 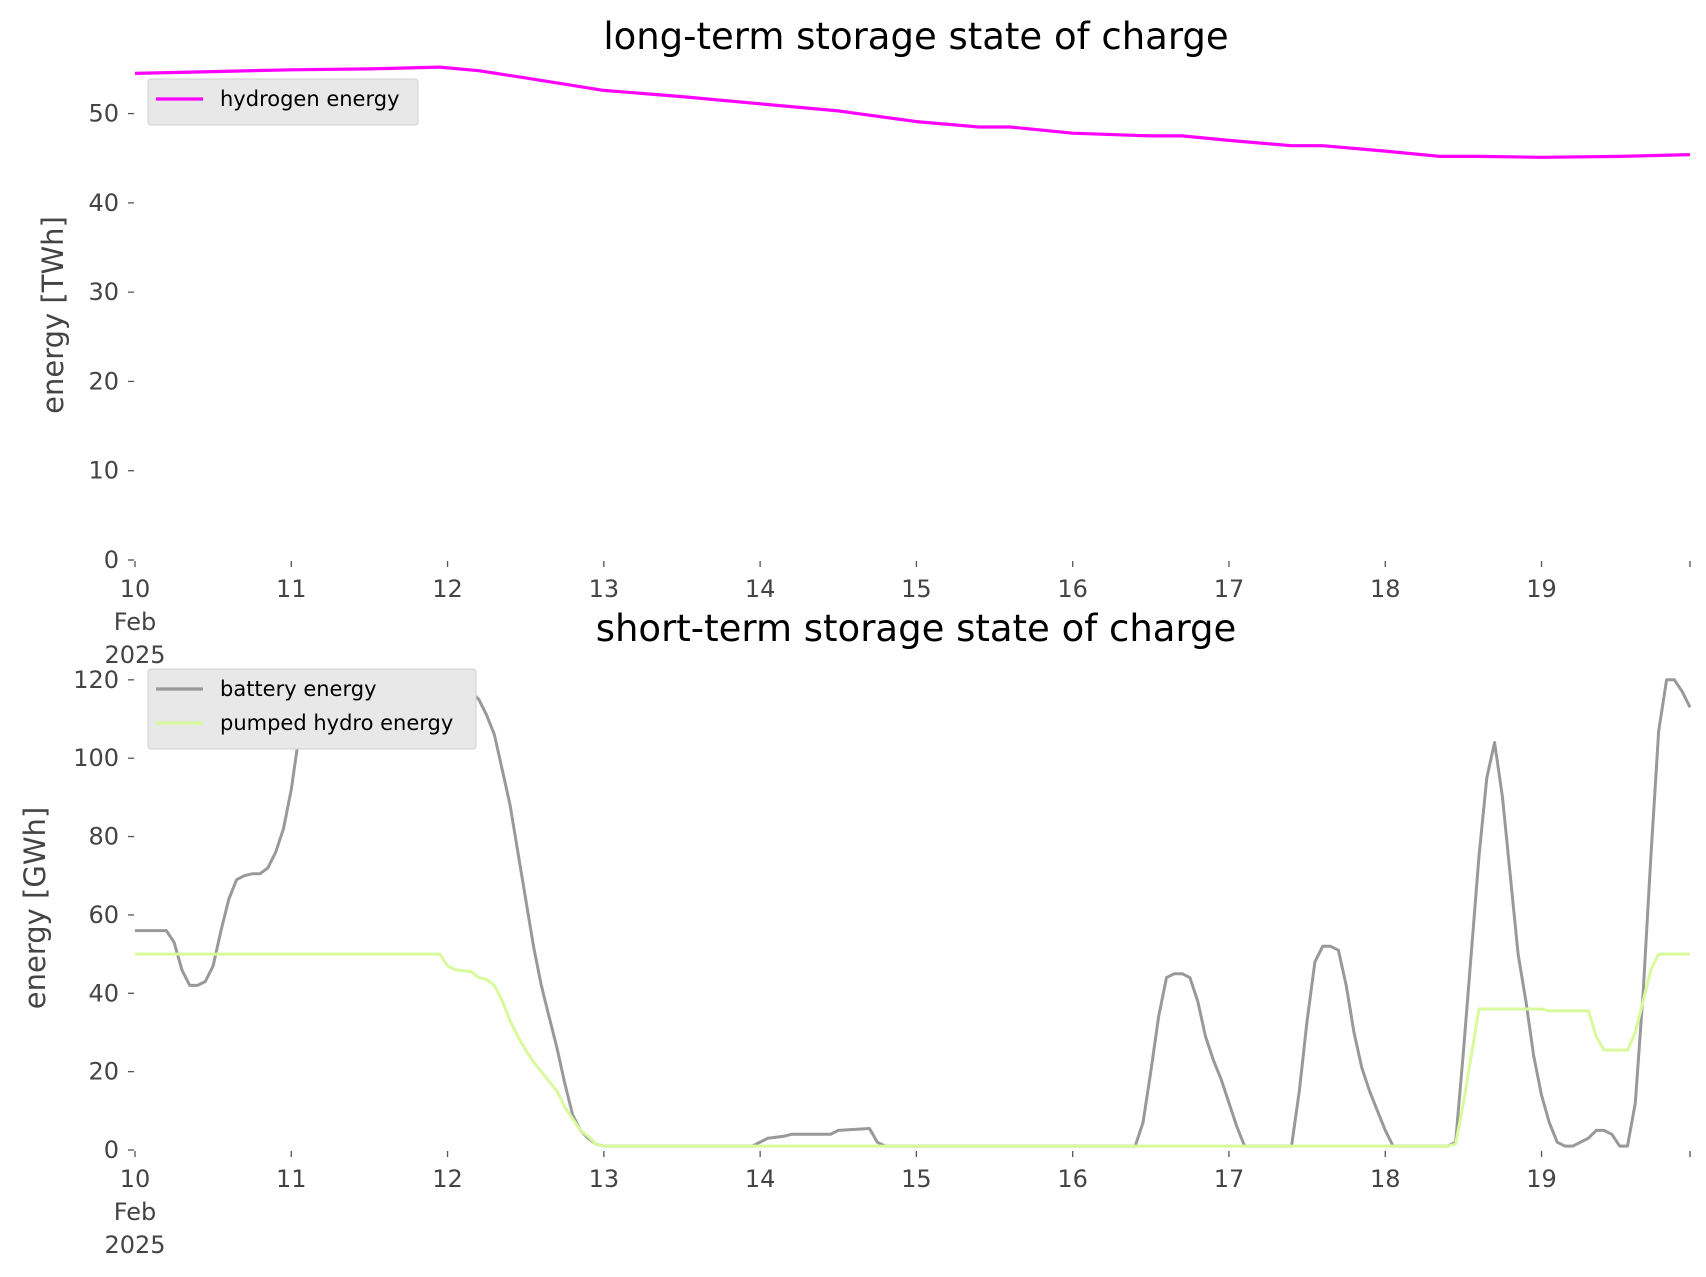 I want to click on y-axis: 0 20 40 60 80 100 120, so click(x=103, y=915).